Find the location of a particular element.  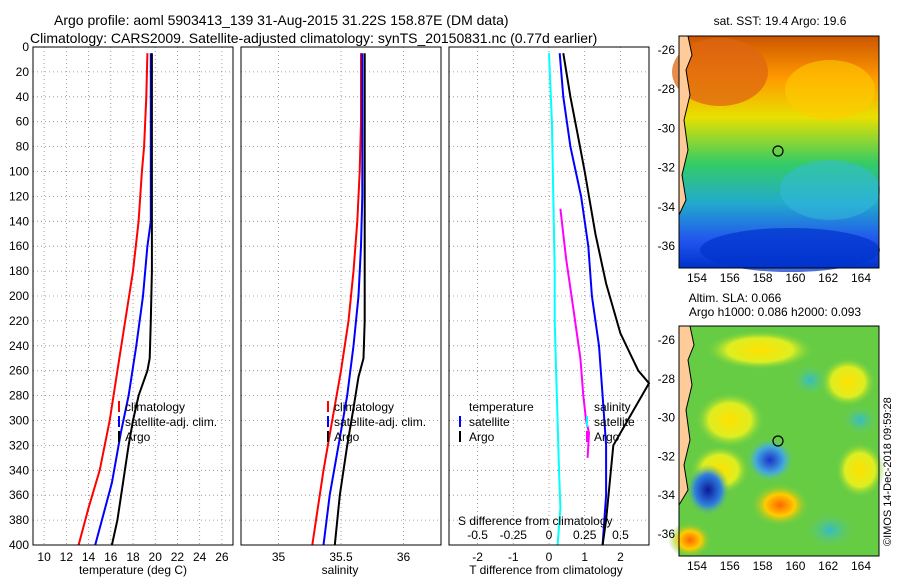

s-difference-label: S difference from climatology is located at coordinates (535, 521).